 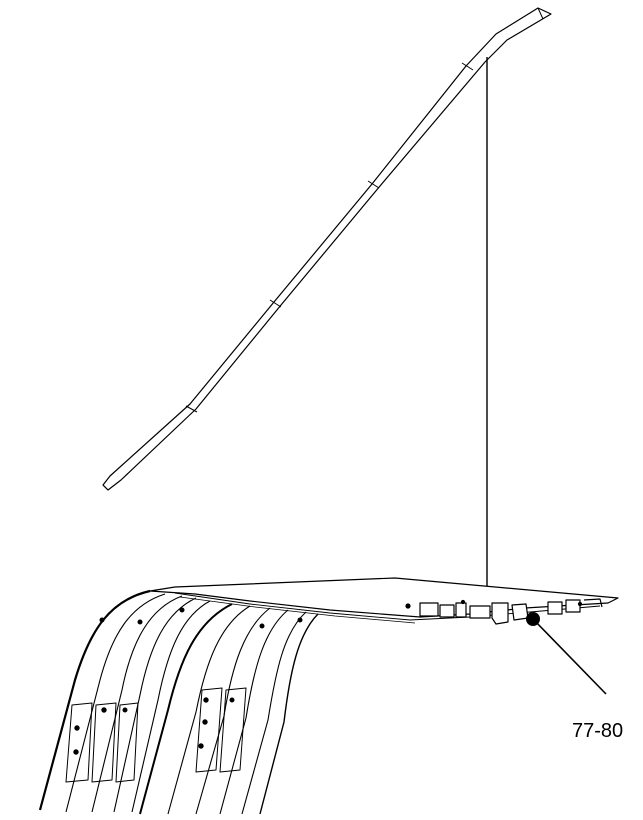 What do you see at coordinates (229, 709) in the screenshot?
I see `curved-rails-right` at bounding box center [229, 709].